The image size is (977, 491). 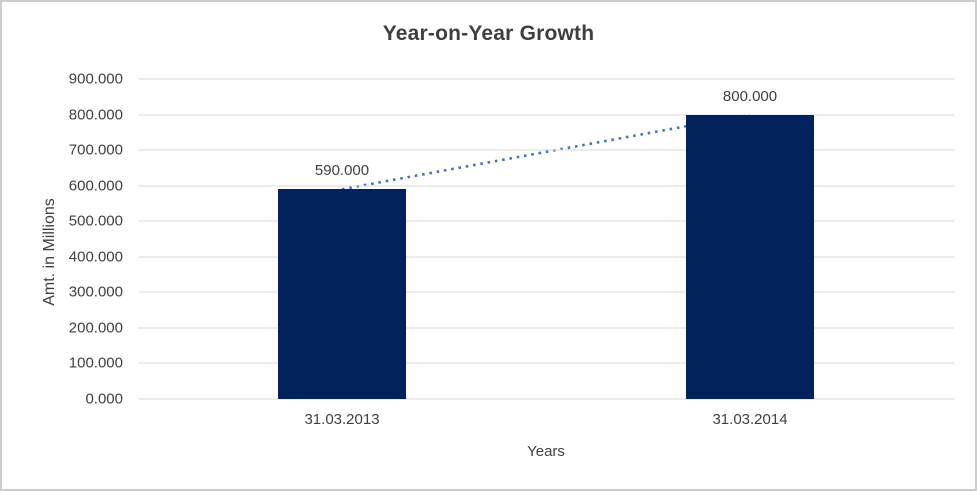 What do you see at coordinates (95, 150) in the screenshot?
I see `y-tick-label: 700.000` at bounding box center [95, 150].